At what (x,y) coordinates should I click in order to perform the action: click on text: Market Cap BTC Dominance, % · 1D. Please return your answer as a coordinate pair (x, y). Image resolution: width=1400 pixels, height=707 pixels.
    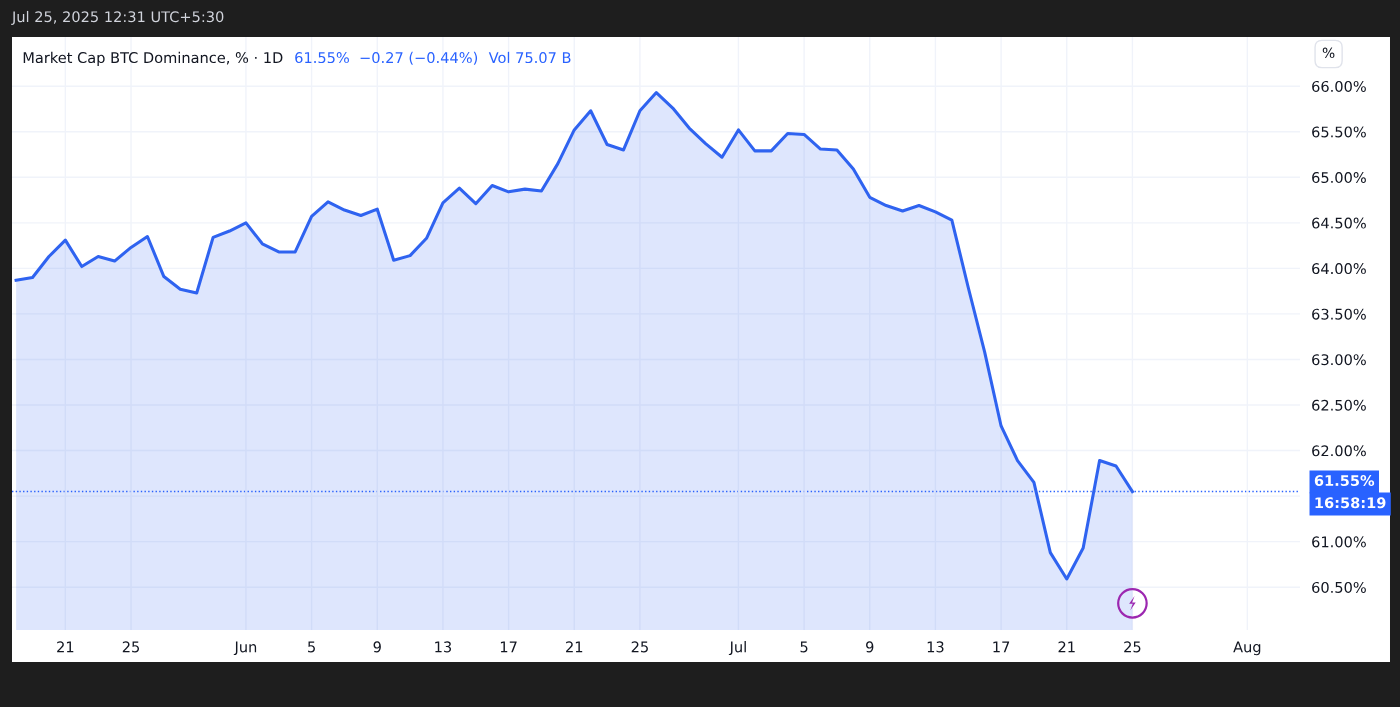
    Looking at the image, I should click on (153, 58).